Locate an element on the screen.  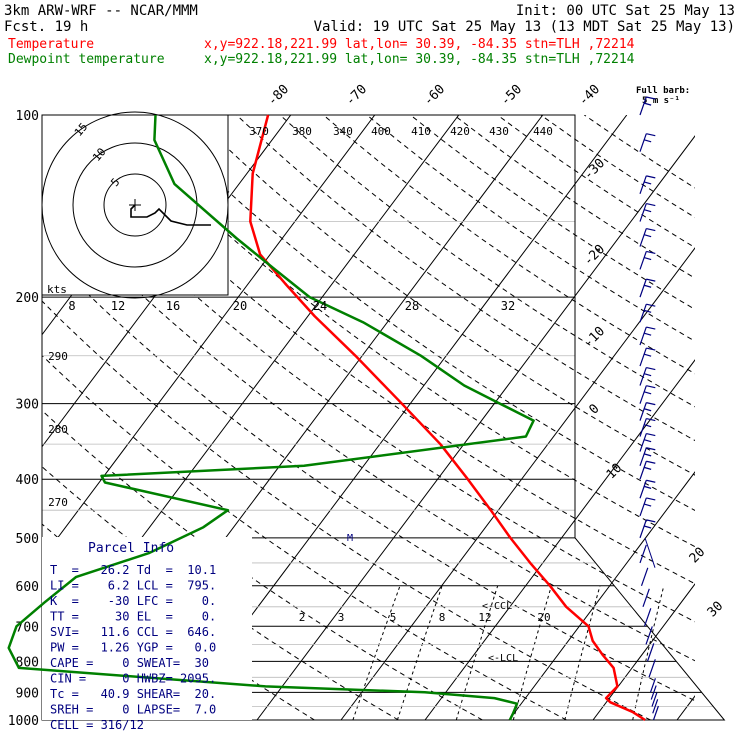
parcel-info-row: LI = 6.2 LCL = 795. is located at coordinates (133, 586).